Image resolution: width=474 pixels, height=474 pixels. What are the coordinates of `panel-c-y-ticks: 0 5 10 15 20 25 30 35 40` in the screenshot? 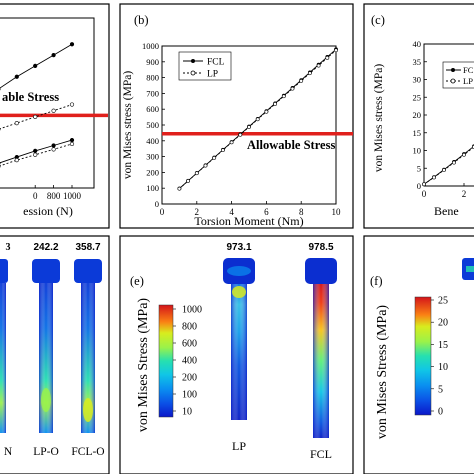 It's located at (420, 115).